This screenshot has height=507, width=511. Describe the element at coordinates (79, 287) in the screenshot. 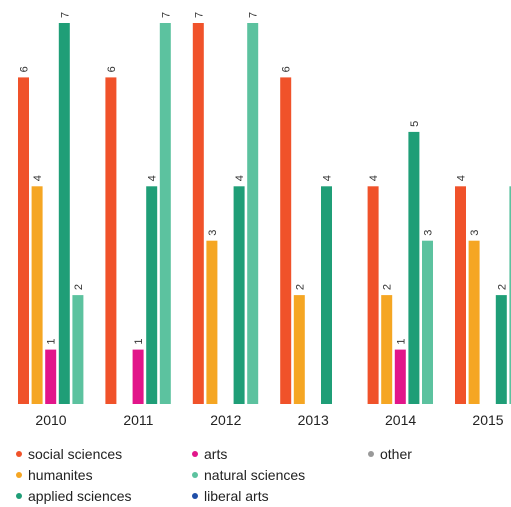

I see `value-label-natural-sciences-2010: 2` at that location.